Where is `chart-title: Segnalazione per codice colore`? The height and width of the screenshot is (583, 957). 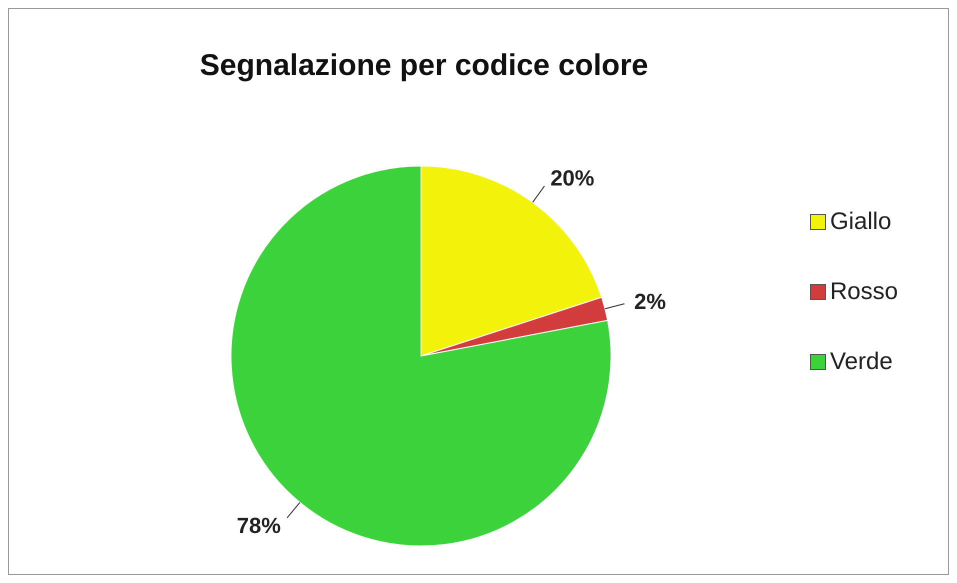 chart-title: Segnalazione per codice colore is located at coordinates (424, 66).